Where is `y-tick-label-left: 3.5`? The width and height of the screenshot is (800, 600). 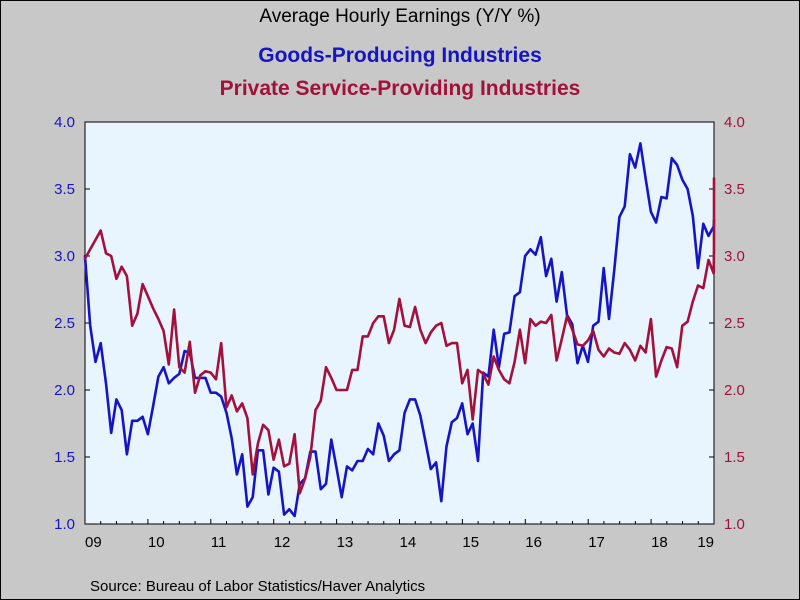
y-tick-label-left: 3.5 is located at coordinates (64, 189).